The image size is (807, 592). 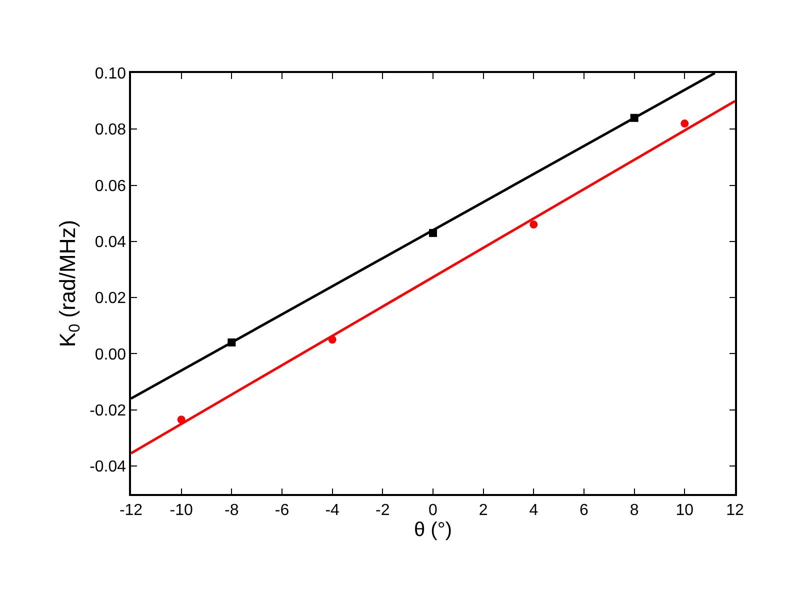 What do you see at coordinates (433, 510) in the screenshot?
I see `x-tick-label: 0` at bounding box center [433, 510].